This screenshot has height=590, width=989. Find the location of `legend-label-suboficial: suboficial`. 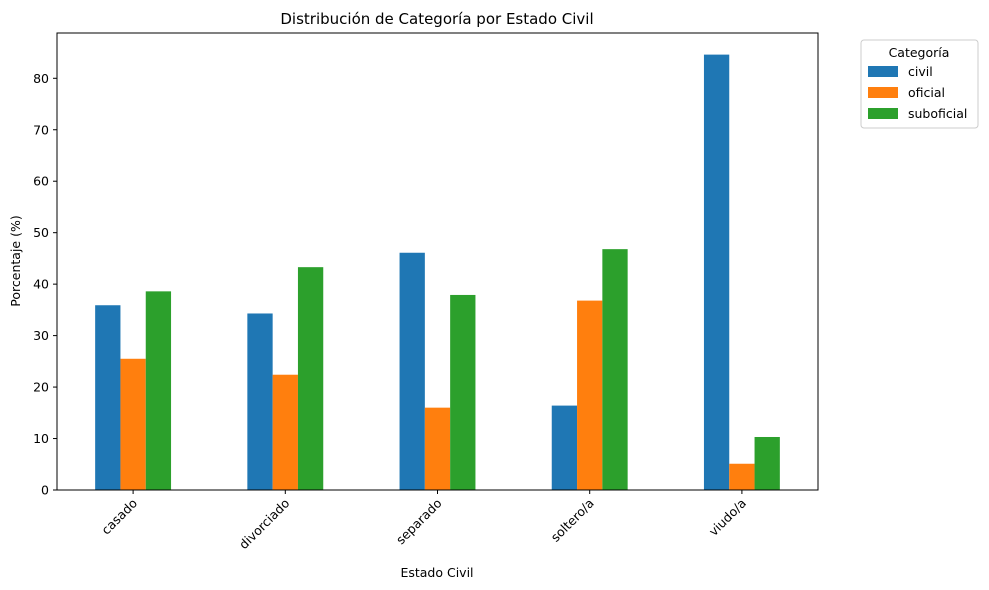

legend-label-suboficial: suboficial is located at coordinates (937, 113).